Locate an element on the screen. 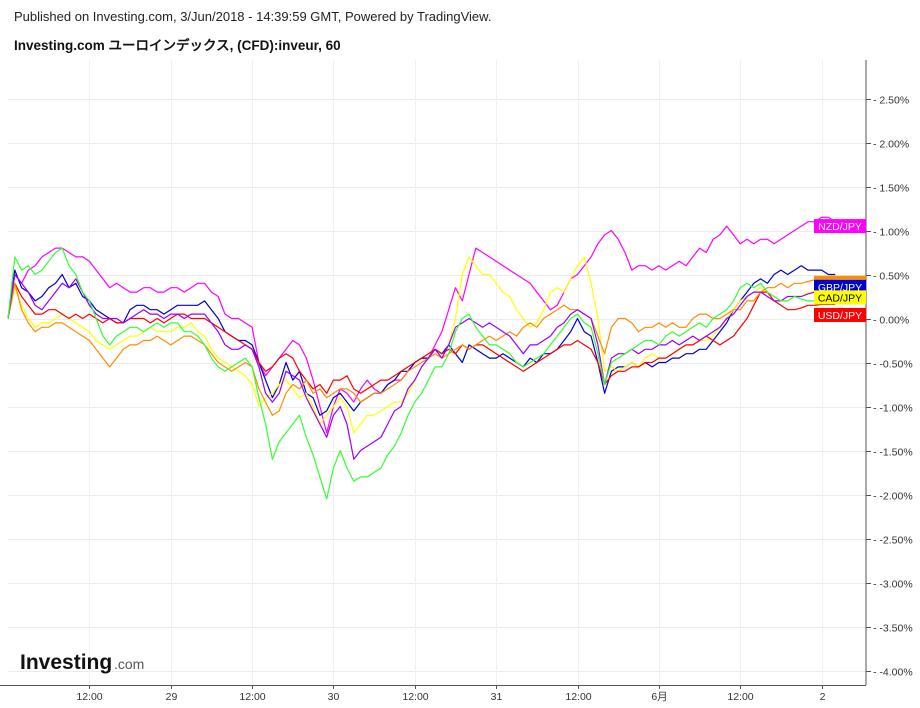  series-marker is located at coordinates (840, 277).